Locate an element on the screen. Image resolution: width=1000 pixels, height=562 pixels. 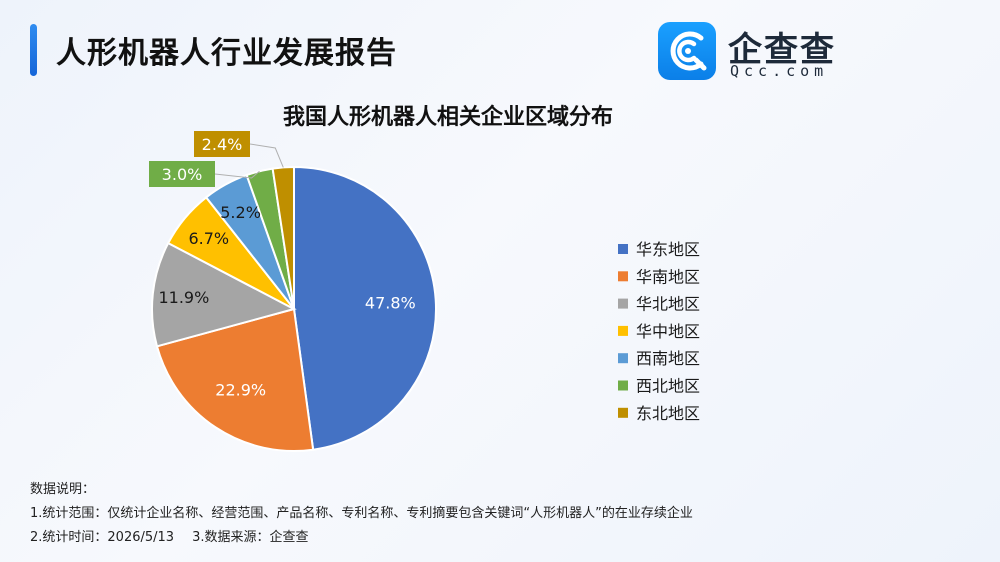
slice-data-label: 3.0% is located at coordinates (182, 174).